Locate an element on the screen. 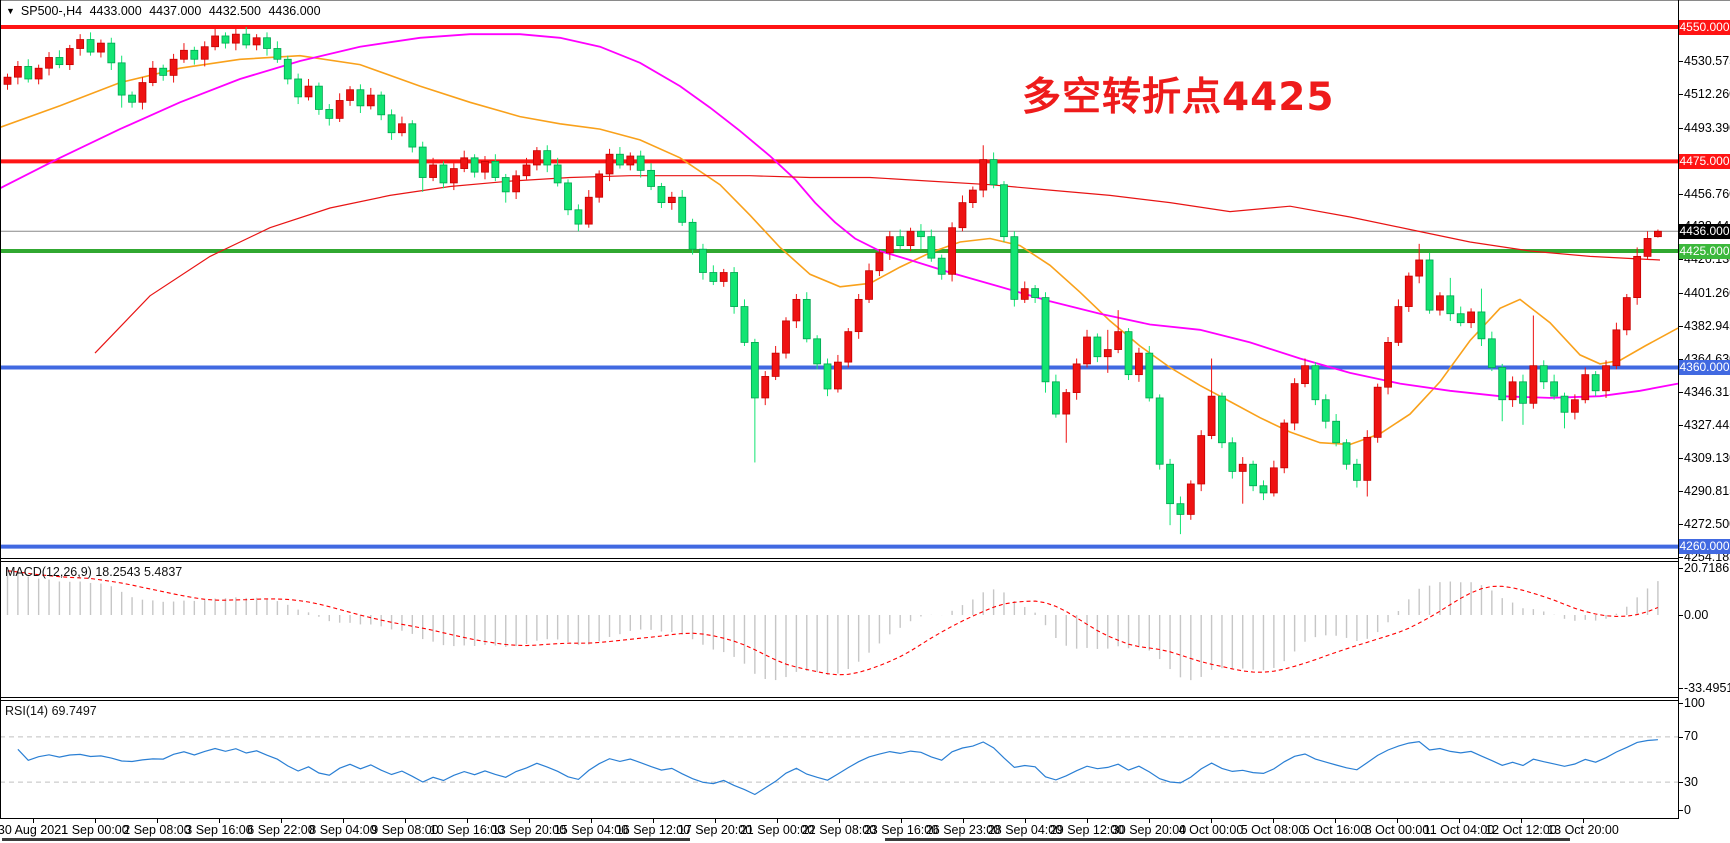 The height and width of the screenshot is (843, 1730). time-axis-label: 2 Sep 08:00 is located at coordinates (157, 830).